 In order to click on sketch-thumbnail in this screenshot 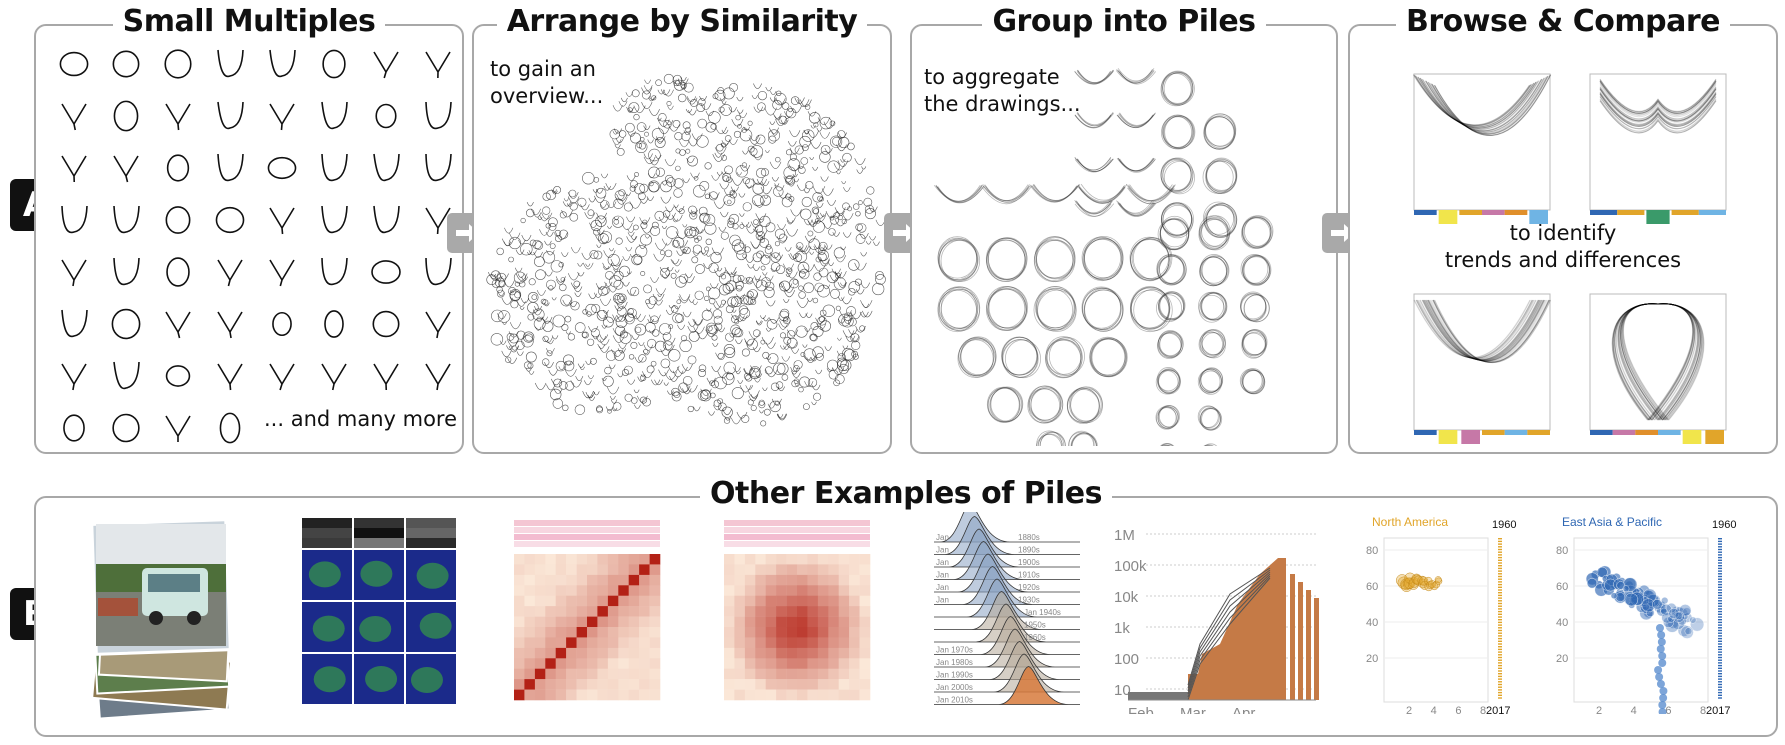, I will do `click(178, 117)`.